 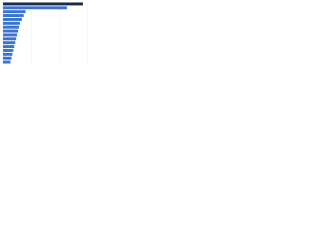 I want to click on chart, so click(x=45, y=33).